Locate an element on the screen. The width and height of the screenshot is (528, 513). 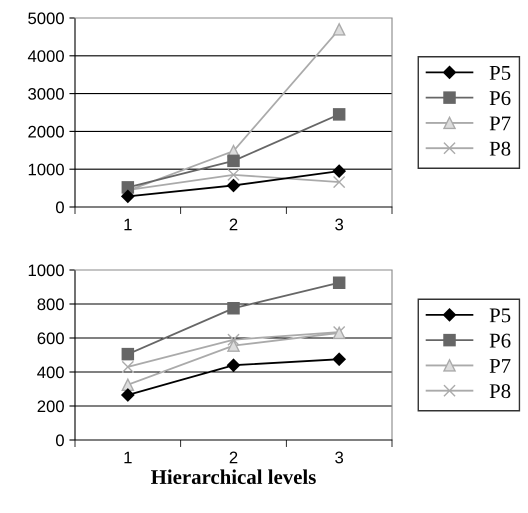
y-tick-label: 4000 is located at coordinates (46, 56).